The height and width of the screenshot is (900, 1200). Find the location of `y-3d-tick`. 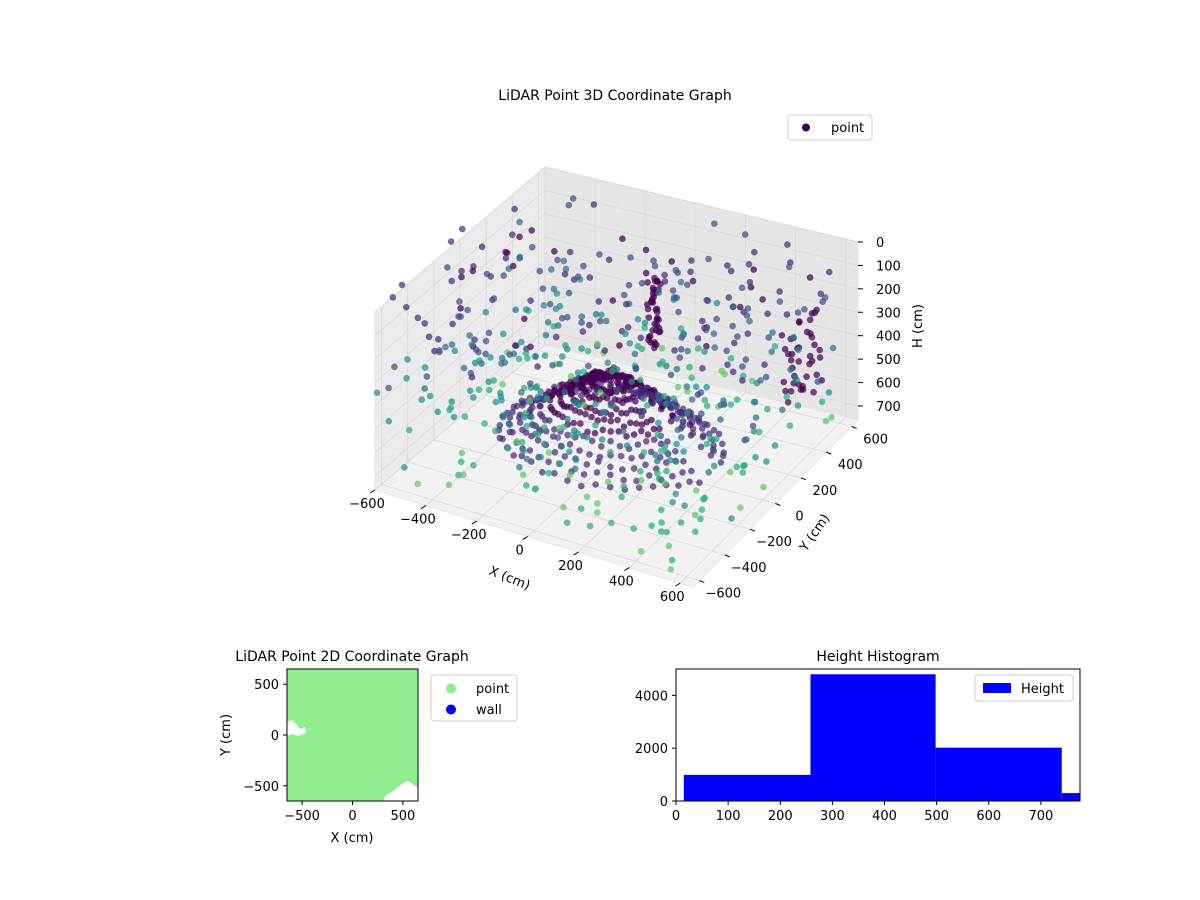

y-3d-tick is located at coordinates (778, 504).